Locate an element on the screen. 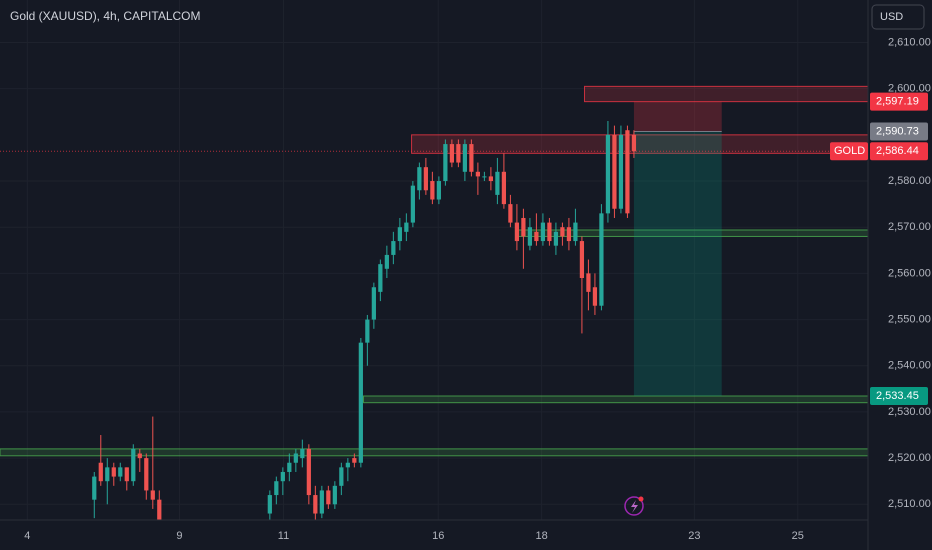 This screenshot has height=550, width=932. y-tick-label: 2,530.00 is located at coordinates (909, 412).